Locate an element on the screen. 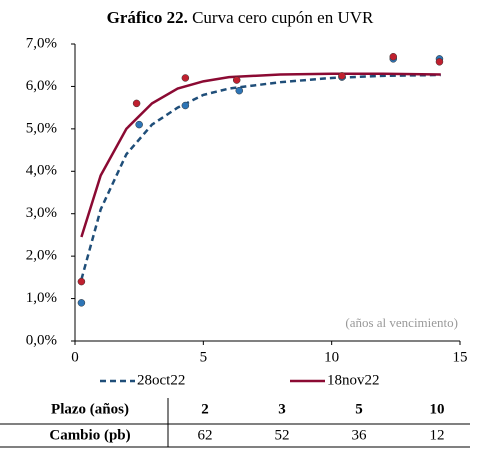 This screenshot has height=449, width=483. legend-label: 28oct22 is located at coordinates (161, 380).